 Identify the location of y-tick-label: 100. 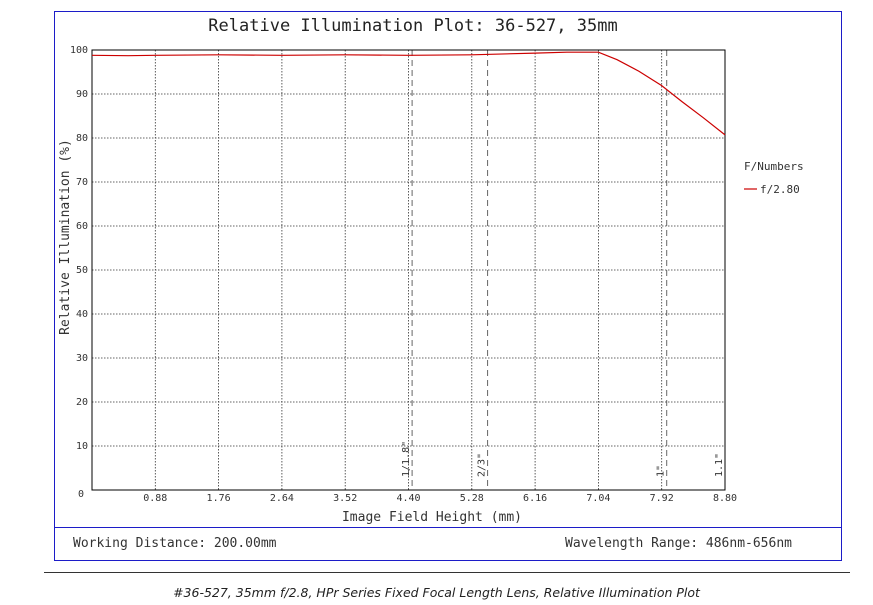
(79, 50).